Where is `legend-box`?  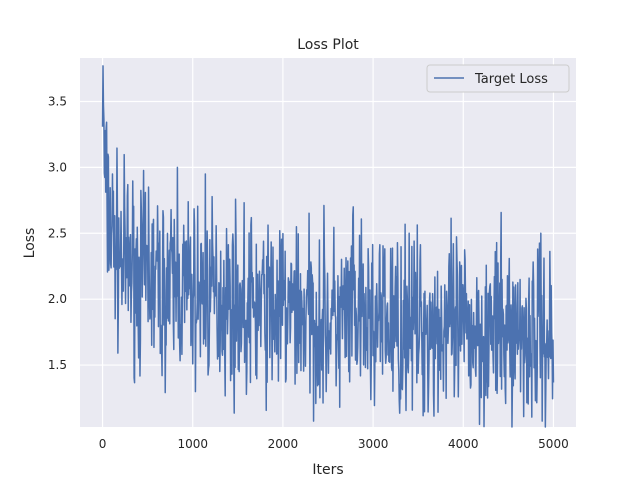
legend-box is located at coordinates (498, 78).